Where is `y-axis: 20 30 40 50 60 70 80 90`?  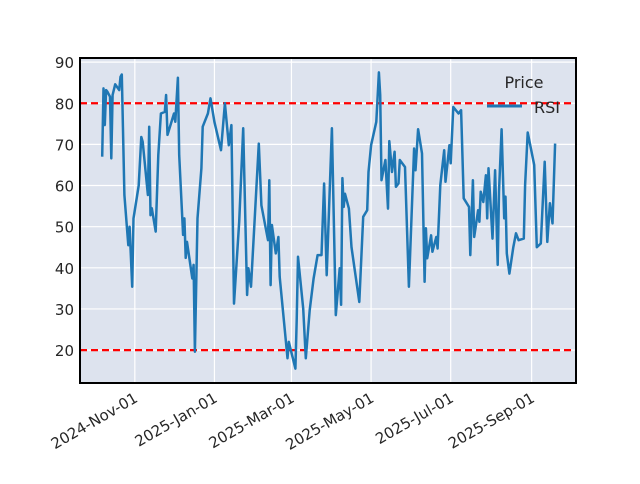
y-axis: 20 30 40 50 60 70 80 90 is located at coordinates (64, 207).